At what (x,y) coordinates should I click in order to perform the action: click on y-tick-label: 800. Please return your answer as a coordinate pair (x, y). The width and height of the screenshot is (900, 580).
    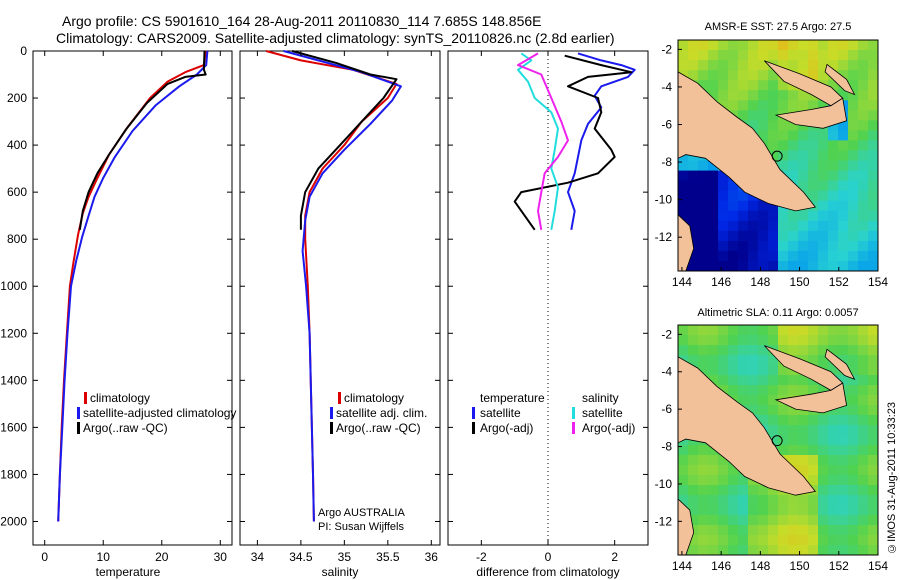
    Looking at the image, I should click on (17, 239).